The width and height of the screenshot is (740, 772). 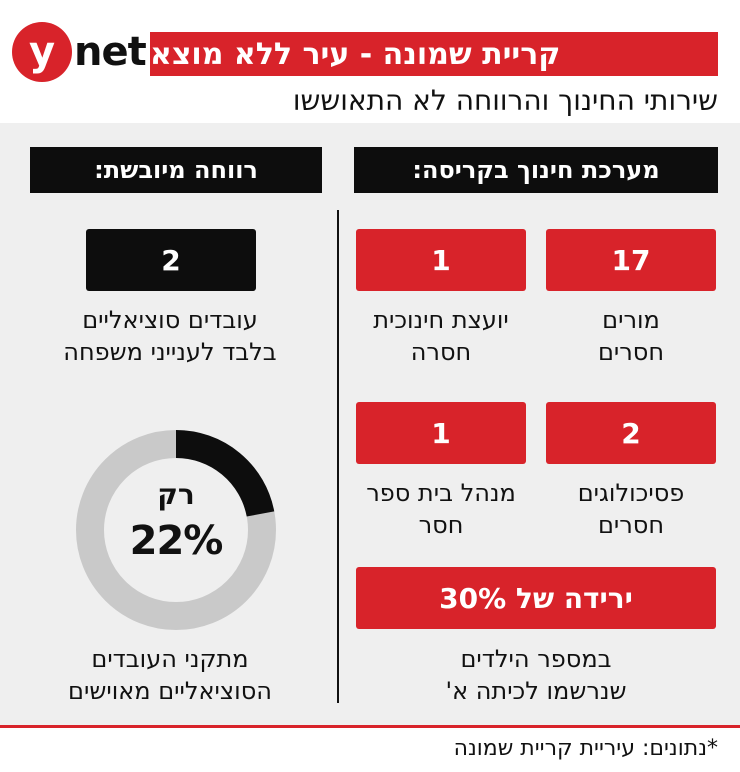 What do you see at coordinates (536, 659) in the screenshot?
I see `enrollment-drop-label-line1: במספר הילדים` at bounding box center [536, 659].